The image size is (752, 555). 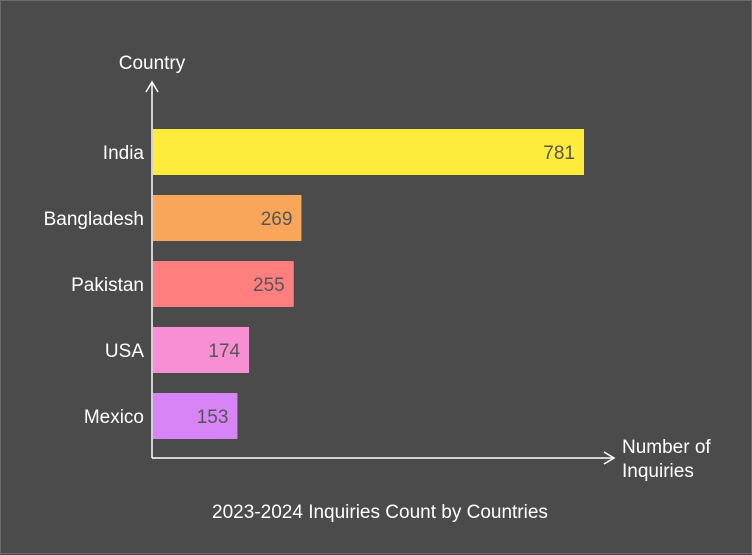 What do you see at coordinates (94, 219) in the screenshot?
I see `category-label-bangladesh: Bangladesh` at bounding box center [94, 219].